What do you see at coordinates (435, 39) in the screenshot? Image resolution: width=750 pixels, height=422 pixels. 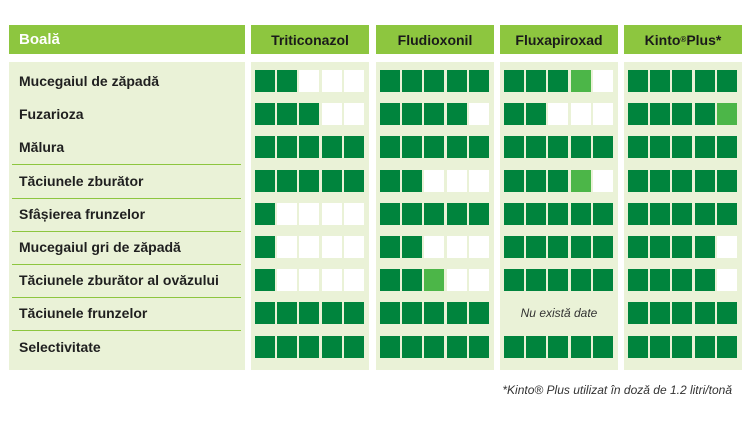 I see `header-product: Fludioxonil` at bounding box center [435, 39].